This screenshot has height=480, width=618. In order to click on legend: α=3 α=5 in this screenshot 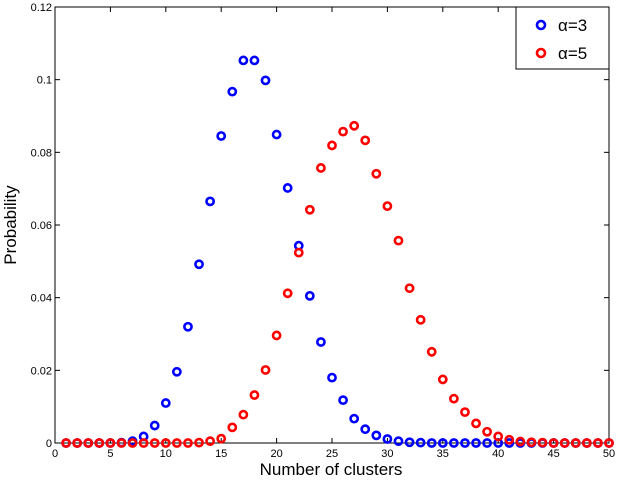, I will do `click(562, 38)`.